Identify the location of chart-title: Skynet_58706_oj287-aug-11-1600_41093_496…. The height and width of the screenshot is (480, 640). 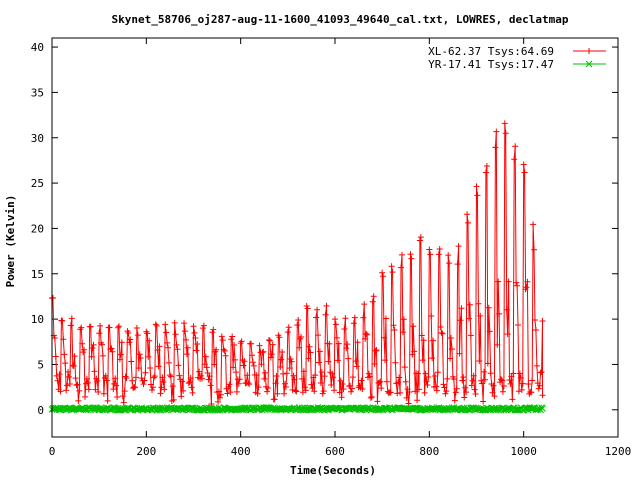
(340, 19).